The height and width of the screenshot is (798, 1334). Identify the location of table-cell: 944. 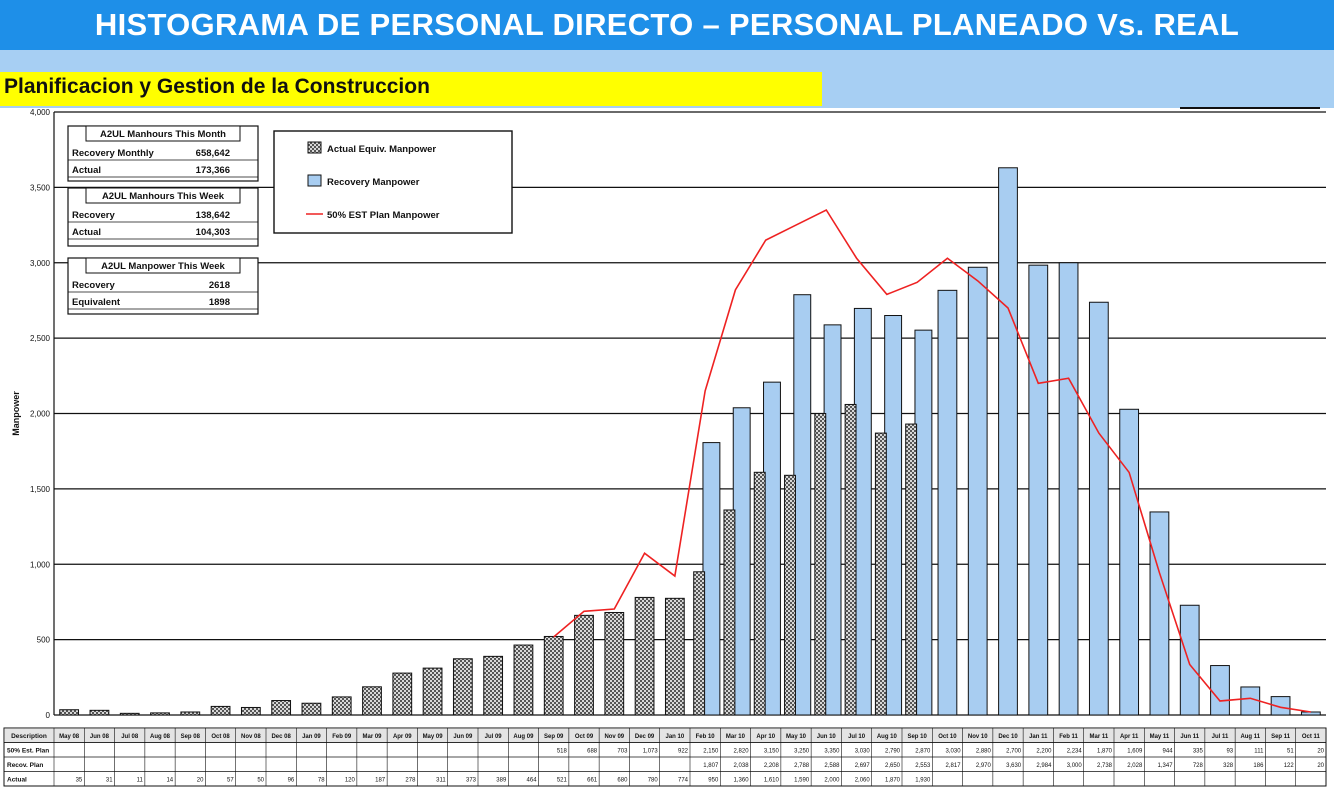
(1168, 752).